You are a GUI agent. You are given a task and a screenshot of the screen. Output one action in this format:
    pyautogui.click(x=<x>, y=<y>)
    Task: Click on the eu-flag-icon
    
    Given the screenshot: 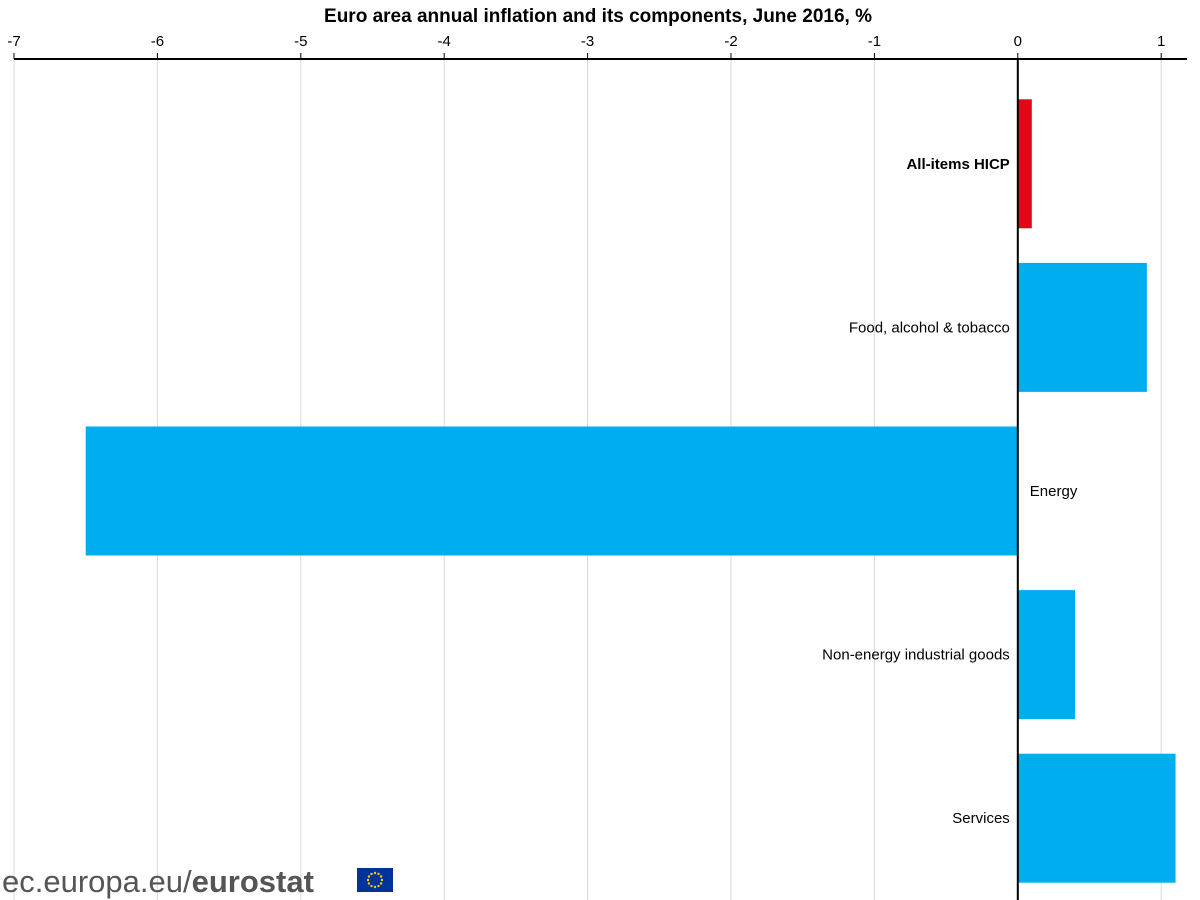 What is the action you would take?
    pyautogui.click(x=375, y=880)
    